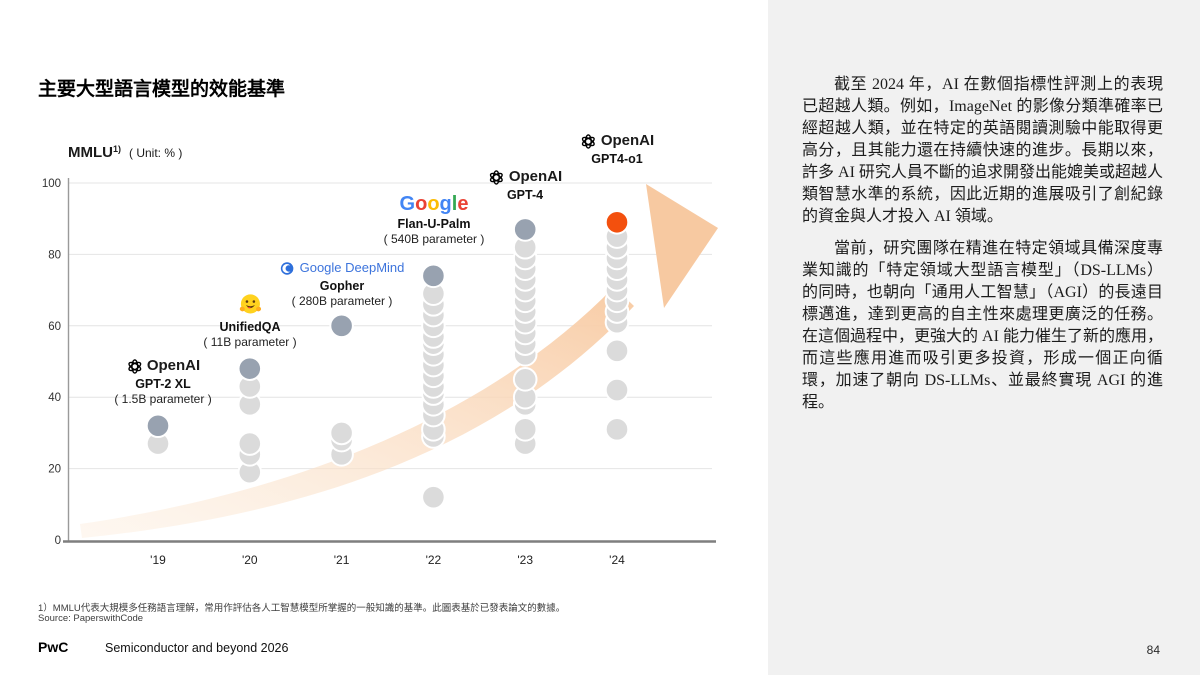  I want to click on annotation-unifiedqa: UnifiedQA ( 11B parameter ), so click(250, 321).